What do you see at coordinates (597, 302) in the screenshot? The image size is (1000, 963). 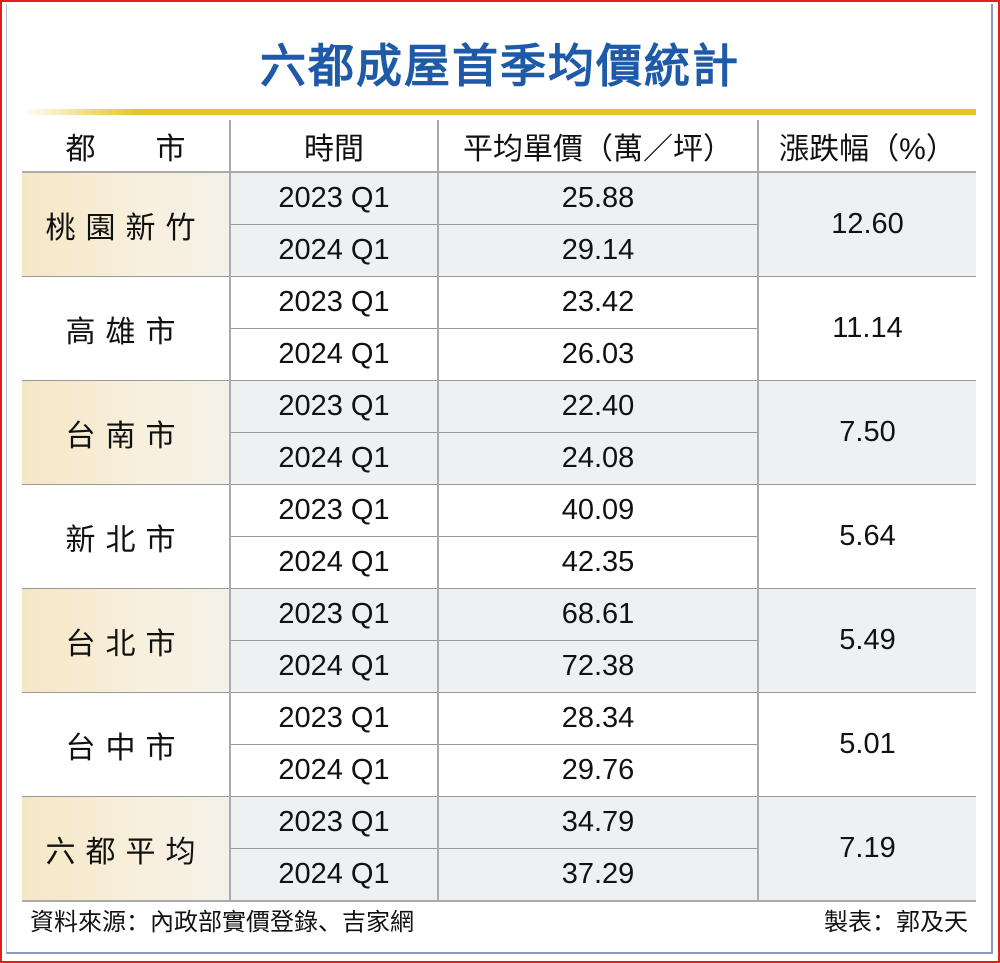 I see `price-cell: 23.42` at bounding box center [597, 302].